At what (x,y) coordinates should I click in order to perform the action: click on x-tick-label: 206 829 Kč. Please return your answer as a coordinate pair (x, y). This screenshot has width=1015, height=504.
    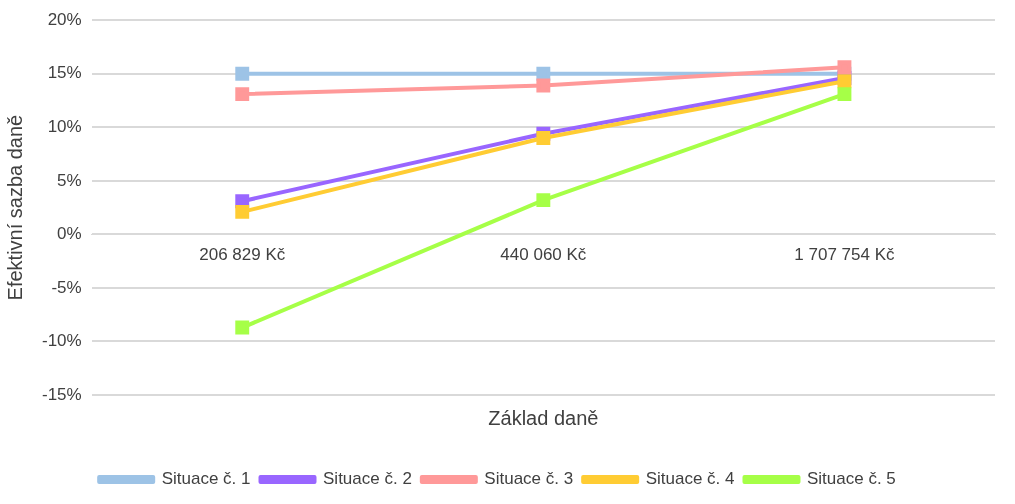
    Looking at the image, I should click on (242, 255).